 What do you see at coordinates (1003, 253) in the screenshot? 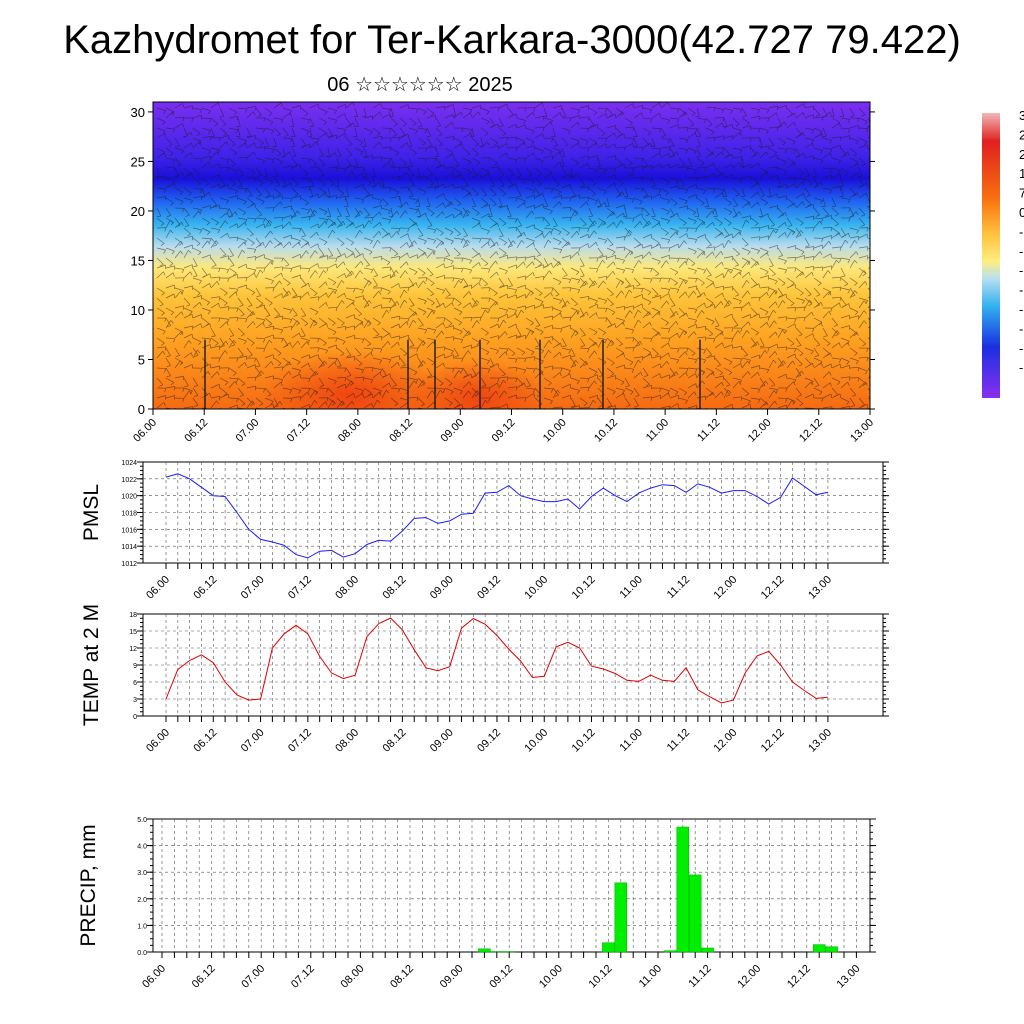
I see `colorbar: 3 2 2 1 7 0 - - - - - - - -` at bounding box center [1003, 253].